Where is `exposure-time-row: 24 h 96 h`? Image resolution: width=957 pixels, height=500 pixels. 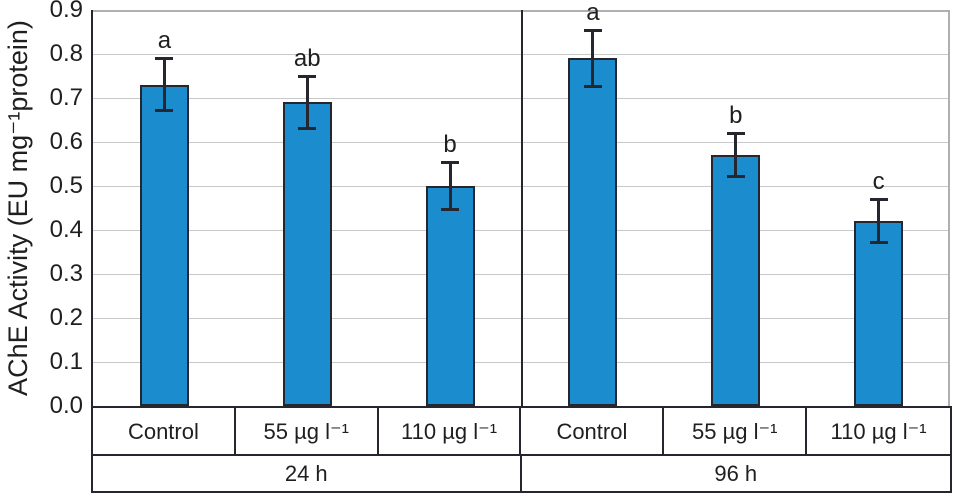
exposure-time-row: 24 h 96 h is located at coordinates (521, 473).